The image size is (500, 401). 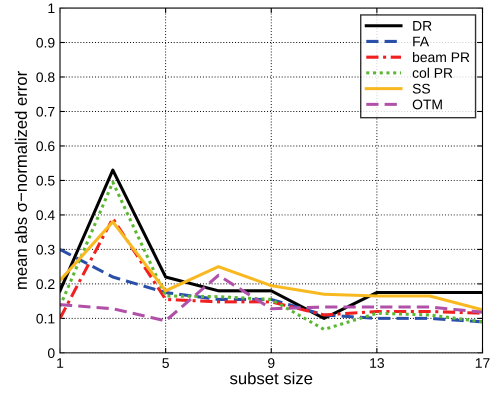 I want to click on legend-label: beam PR, so click(x=441, y=57).